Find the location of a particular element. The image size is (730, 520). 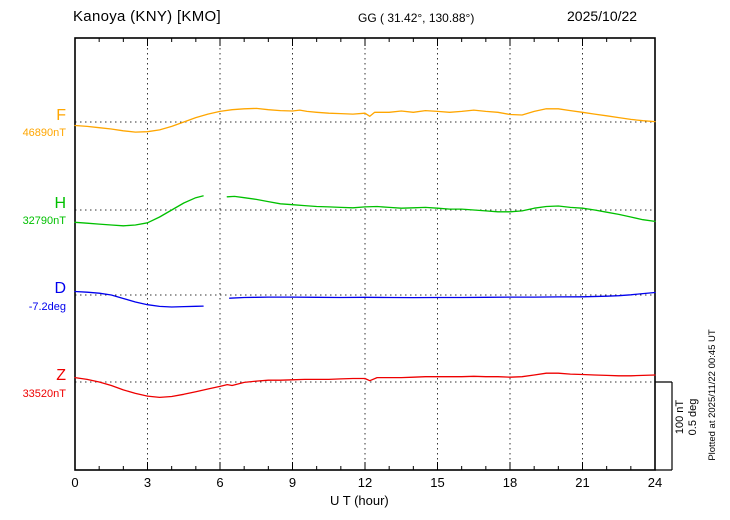

x-tick-label: 9 is located at coordinates (292, 482).